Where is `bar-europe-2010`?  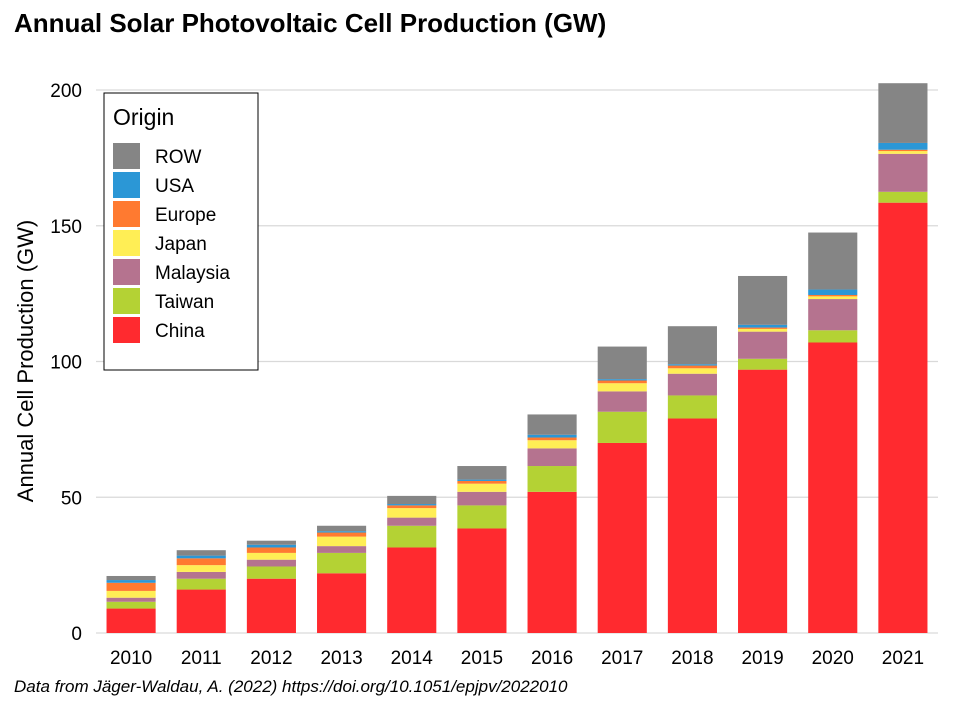 bar-europe-2010 is located at coordinates (131, 586).